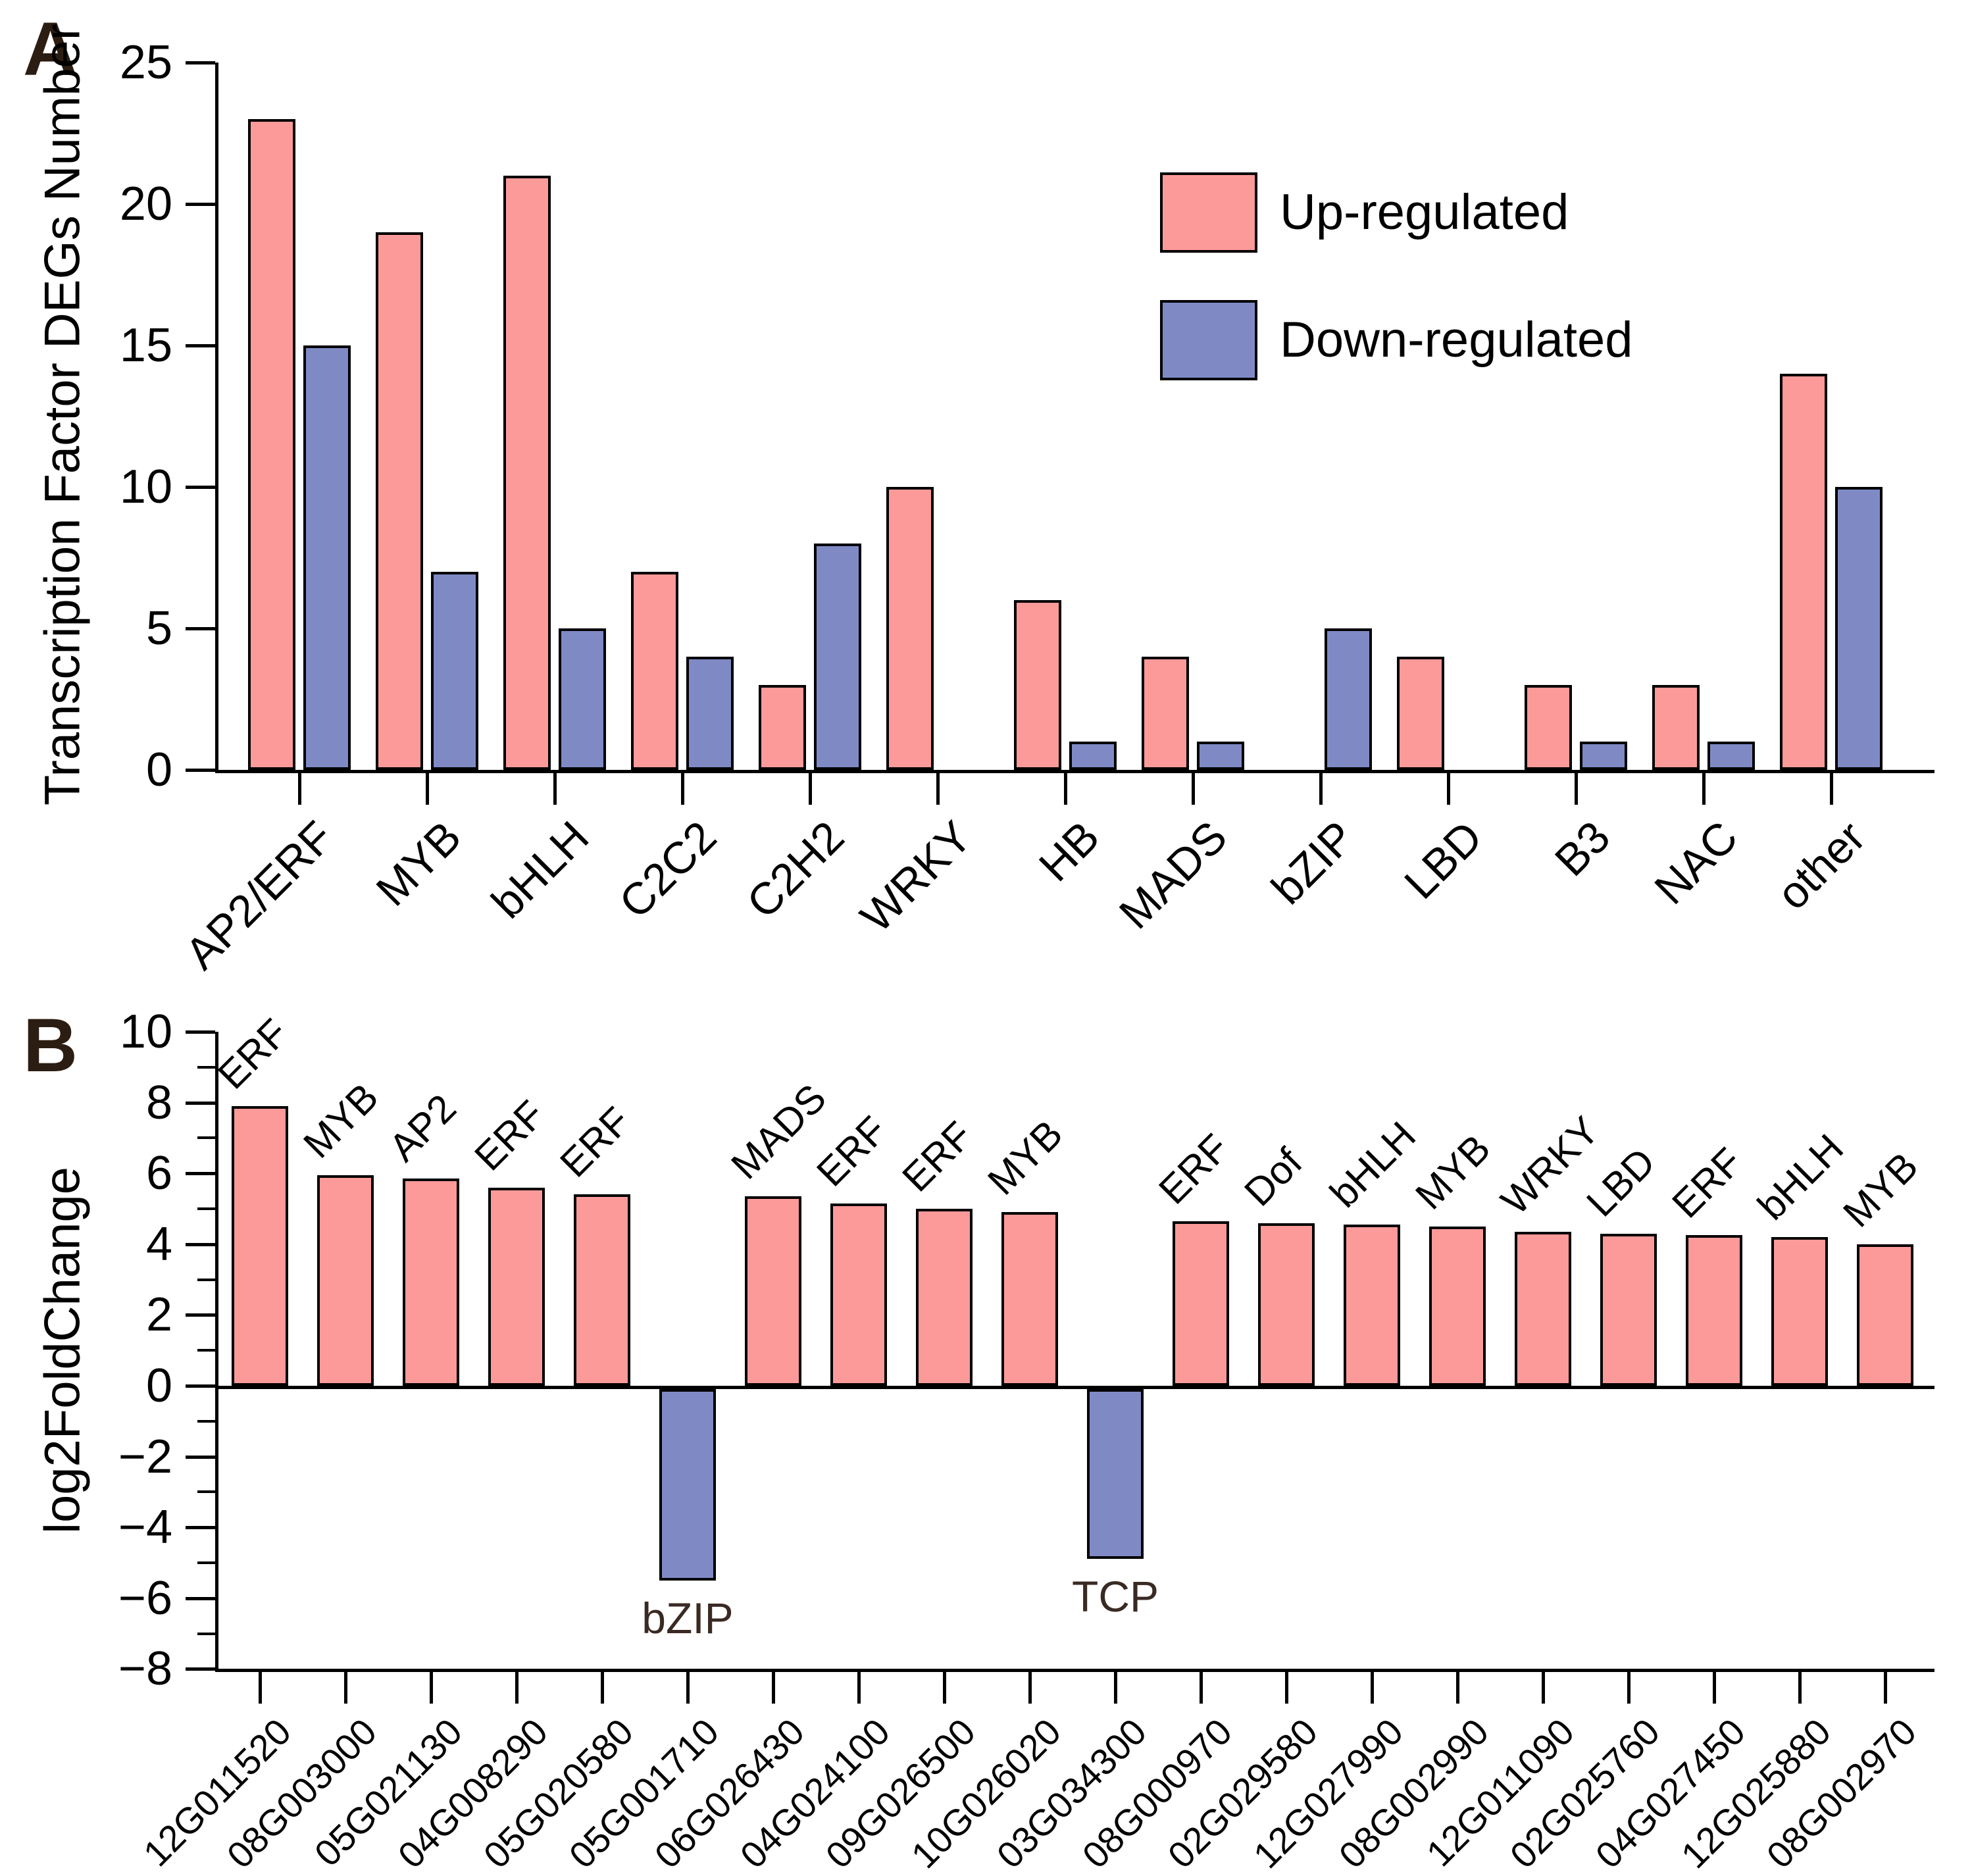  Describe the element at coordinates (158, 1385) in the screenshot. I see `y-tick-label: 0` at that location.